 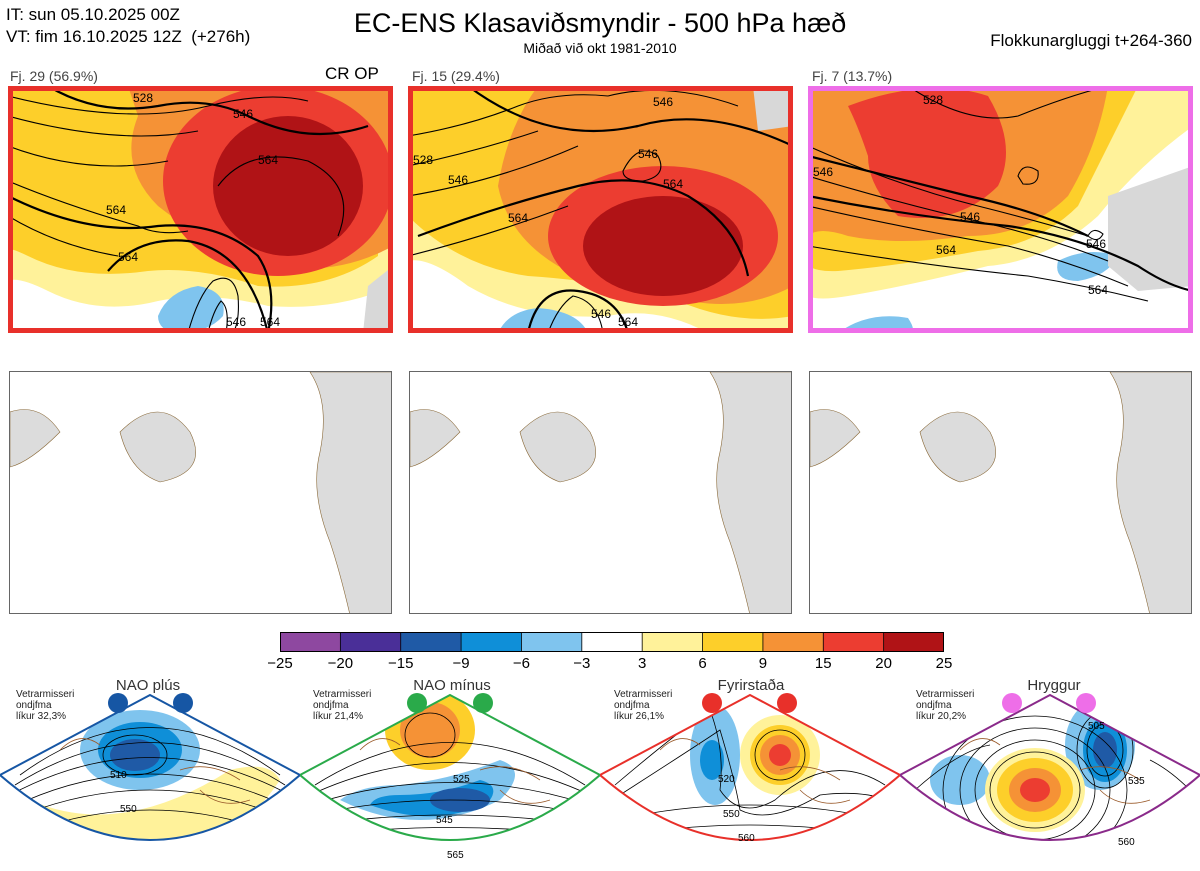 I want to click on contour-label: 505, so click(x=1096, y=726).